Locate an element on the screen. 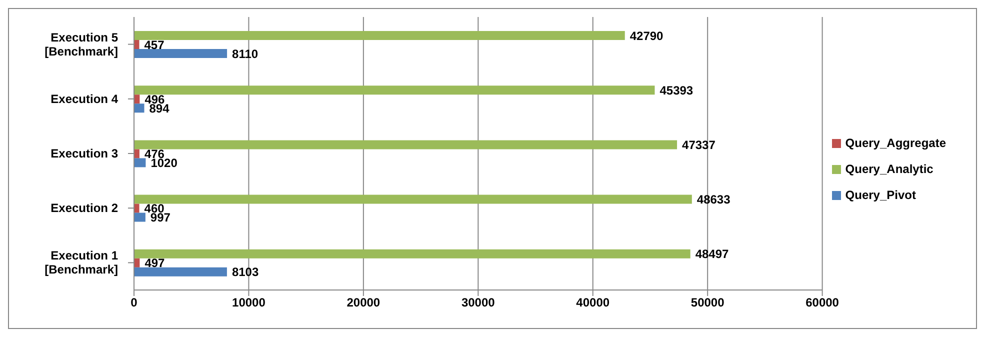 The height and width of the screenshot is (337, 985). y-tick-label: Execution 2 is located at coordinates (84, 208).